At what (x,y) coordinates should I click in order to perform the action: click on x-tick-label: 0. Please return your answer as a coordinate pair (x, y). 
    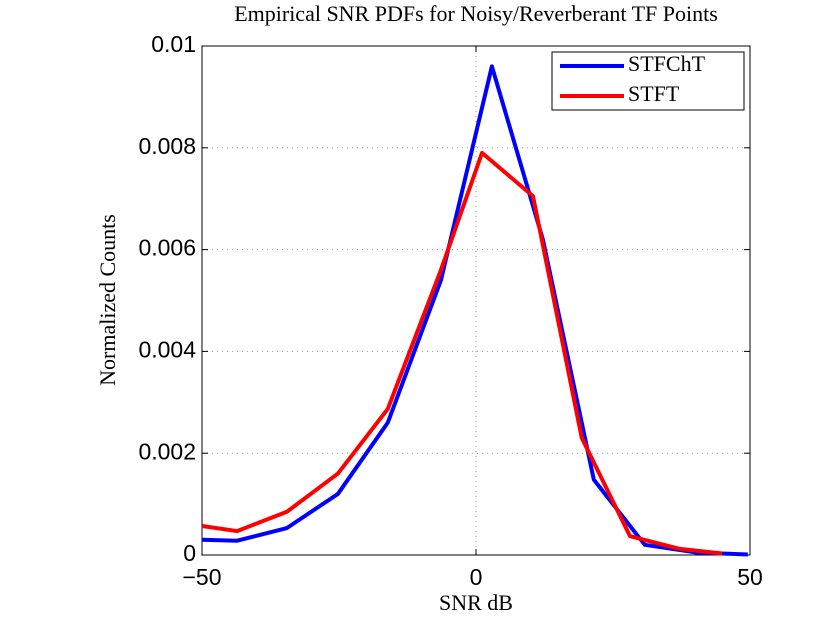
    Looking at the image, I should click on (476, 577).